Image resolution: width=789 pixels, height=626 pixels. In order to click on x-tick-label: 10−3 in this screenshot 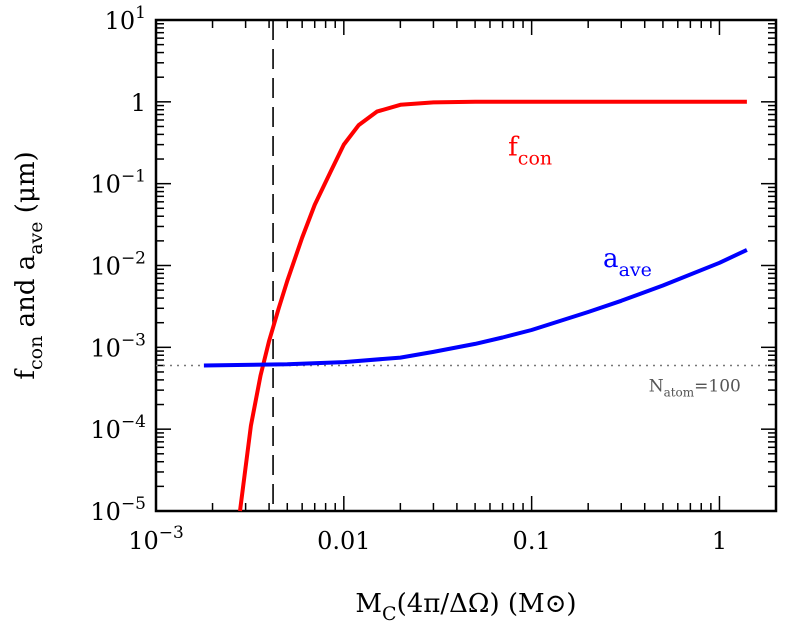, I will do `click(156, 539)`.